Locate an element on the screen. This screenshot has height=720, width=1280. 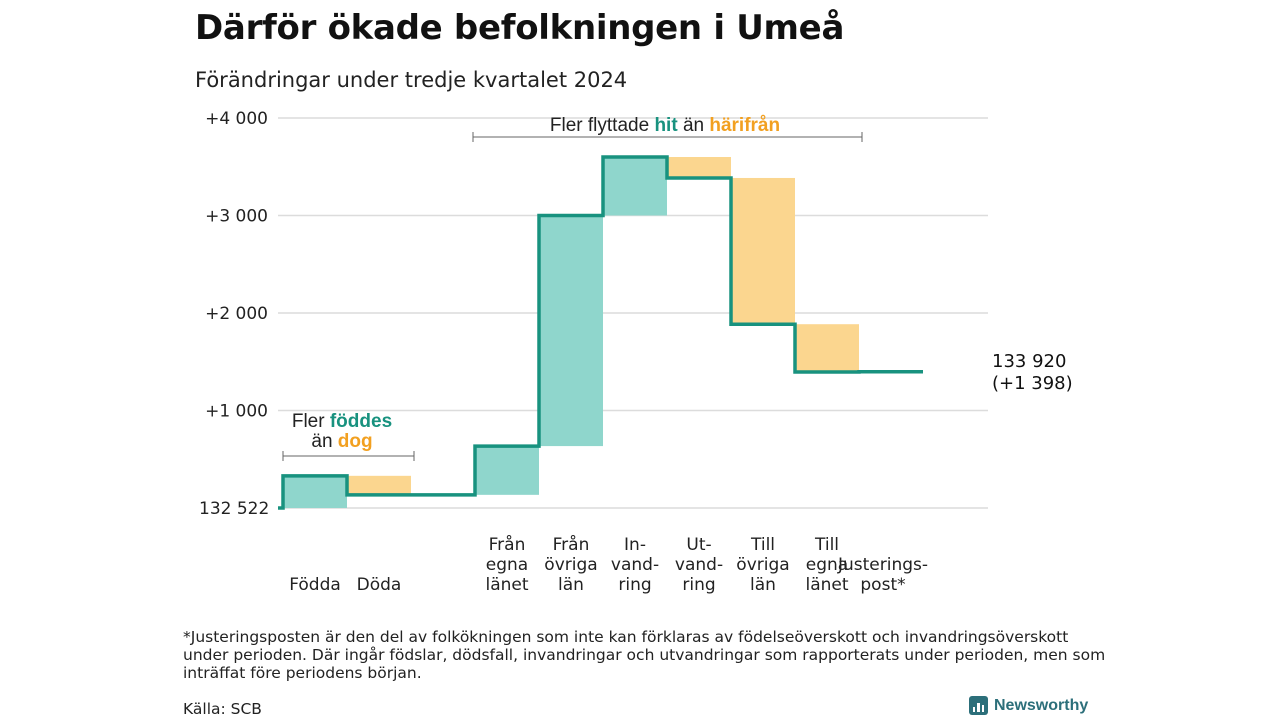
category-label: Ut- is located at coordinates (698, 545).